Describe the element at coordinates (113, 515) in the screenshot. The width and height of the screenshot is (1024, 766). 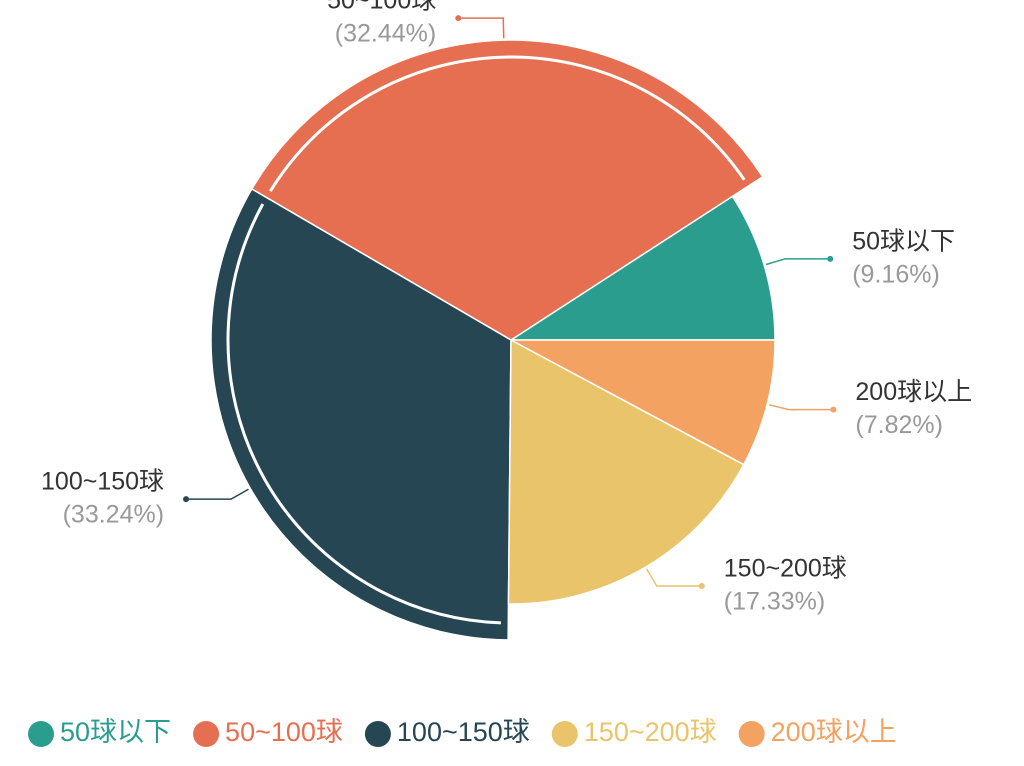
I see `slice-value-label: (33.24%)` at that location.